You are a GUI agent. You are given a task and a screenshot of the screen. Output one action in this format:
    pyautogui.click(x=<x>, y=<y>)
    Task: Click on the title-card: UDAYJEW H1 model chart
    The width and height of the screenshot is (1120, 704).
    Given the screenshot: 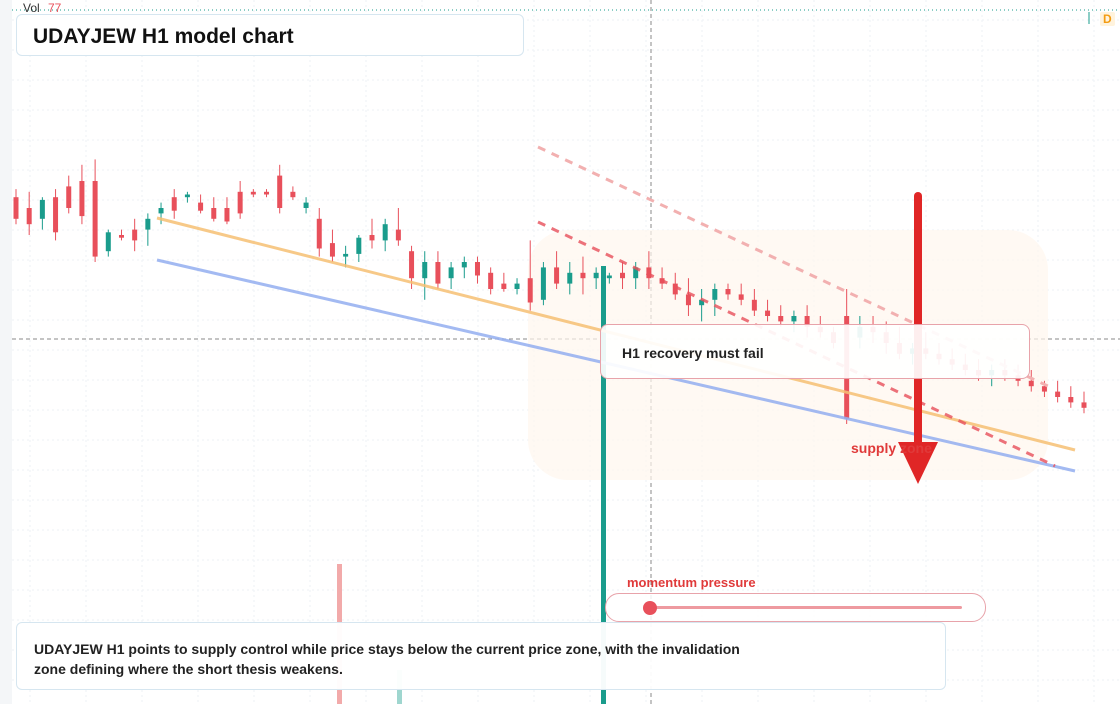 What is the action you would take?
    pyautogui.click(x=270, y=35)
    